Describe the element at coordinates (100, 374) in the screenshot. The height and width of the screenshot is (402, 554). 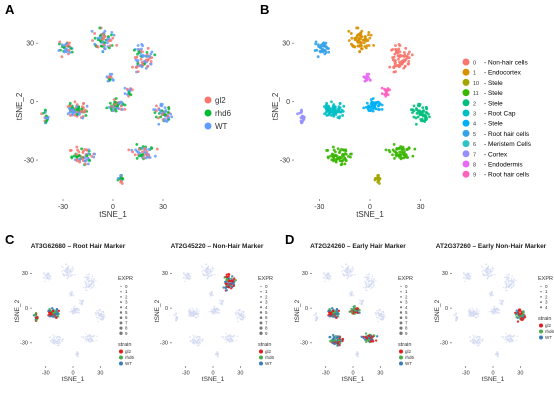
I see `x-tick-label: 30` at that location.